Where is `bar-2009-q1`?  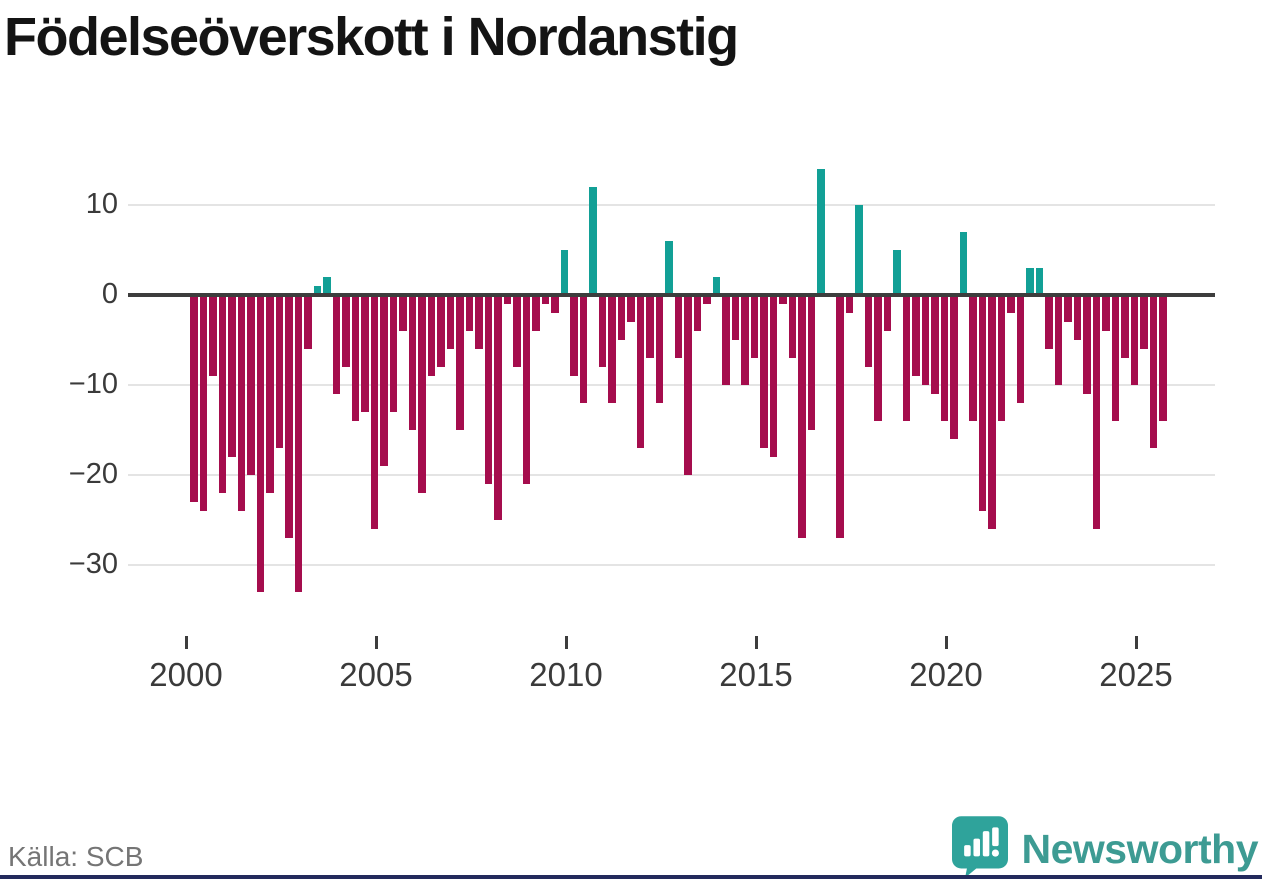
bar-2009-q1 is located at coordinates (536, 313).